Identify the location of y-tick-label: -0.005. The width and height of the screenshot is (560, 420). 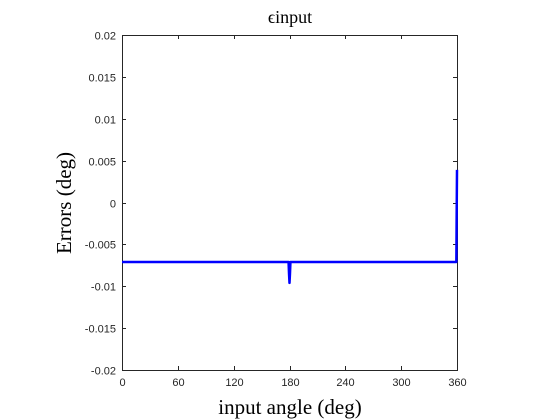
(100, 246).